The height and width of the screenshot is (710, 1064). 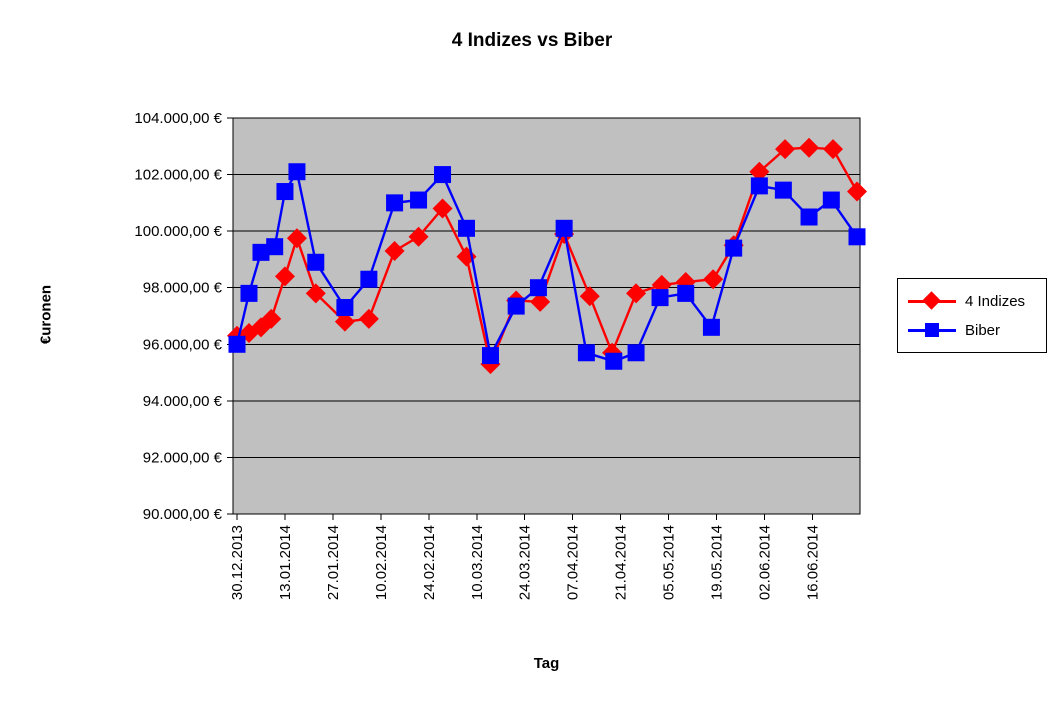 What do you see at coordinates (983, 330) in the screenshot?
I see `legend-label-biber: Biber` at bounding box center [983, 330].